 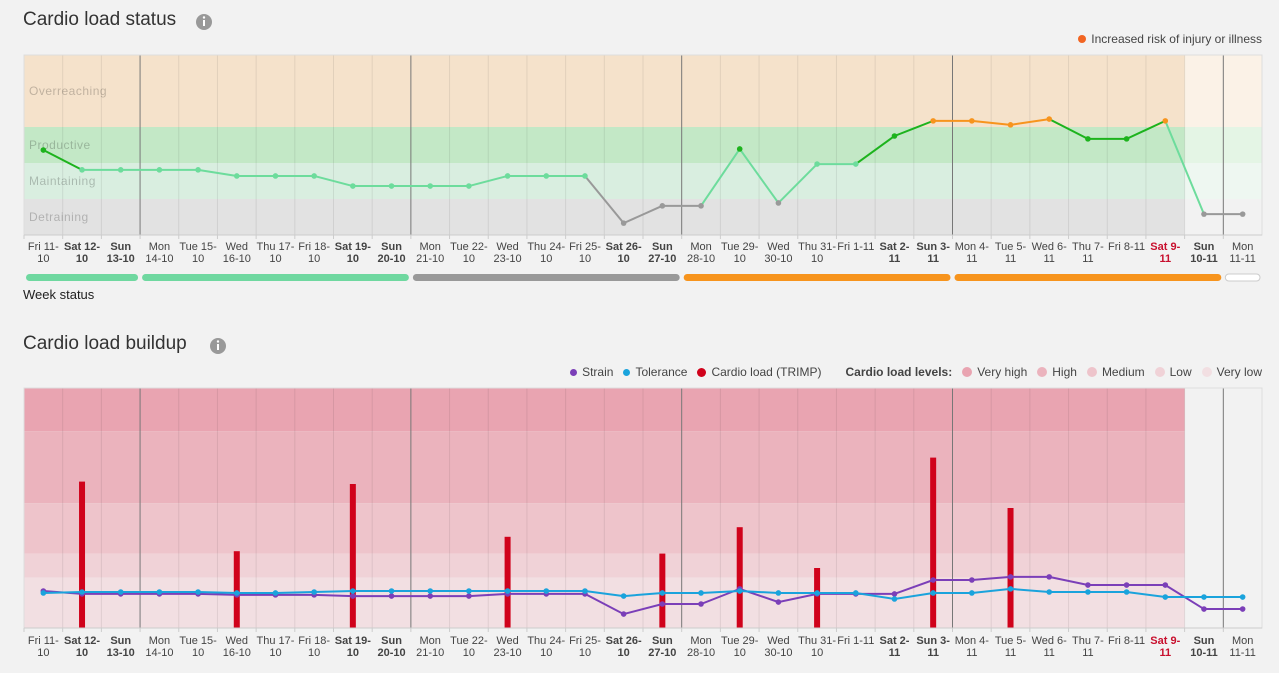 I want to click on legend-item: High, so click(x=1057, y=372).